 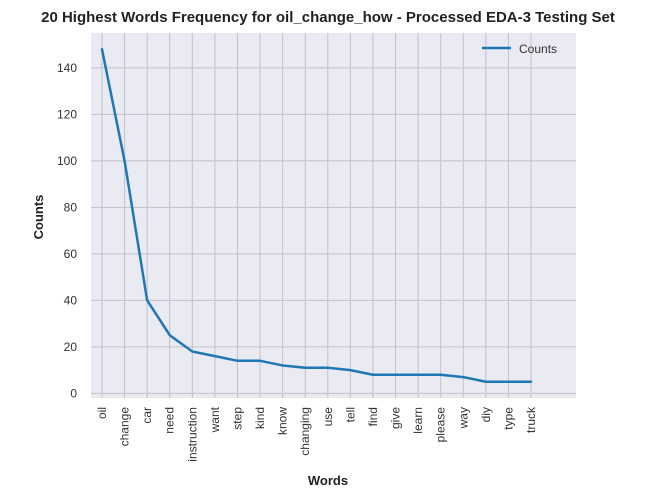 What do you see at coordinates (215, 419) in the screenshot?
I see `x-tick-label: want` at bounding box center [215, 419].